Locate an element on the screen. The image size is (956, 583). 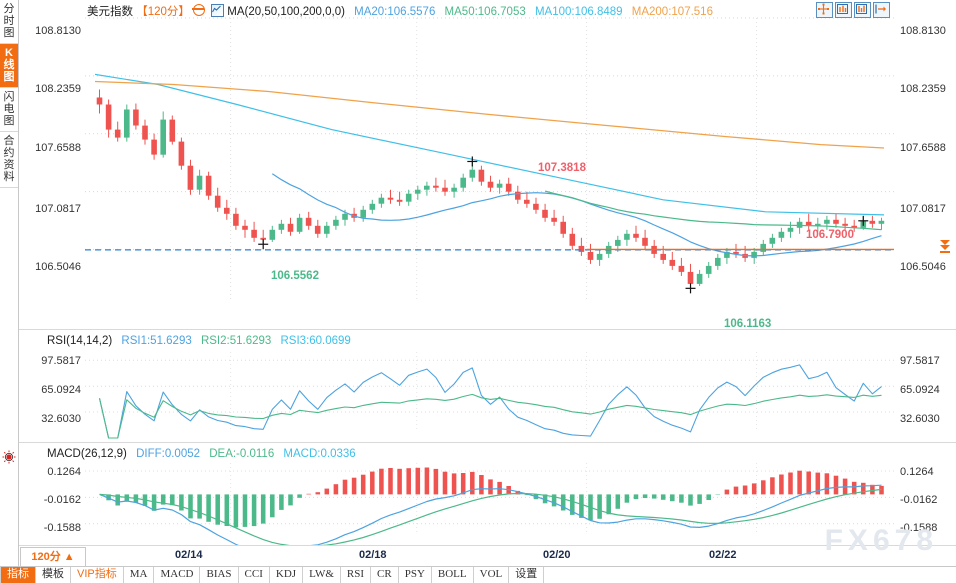
chart-fit-icon is located at coordinates (843, 10).